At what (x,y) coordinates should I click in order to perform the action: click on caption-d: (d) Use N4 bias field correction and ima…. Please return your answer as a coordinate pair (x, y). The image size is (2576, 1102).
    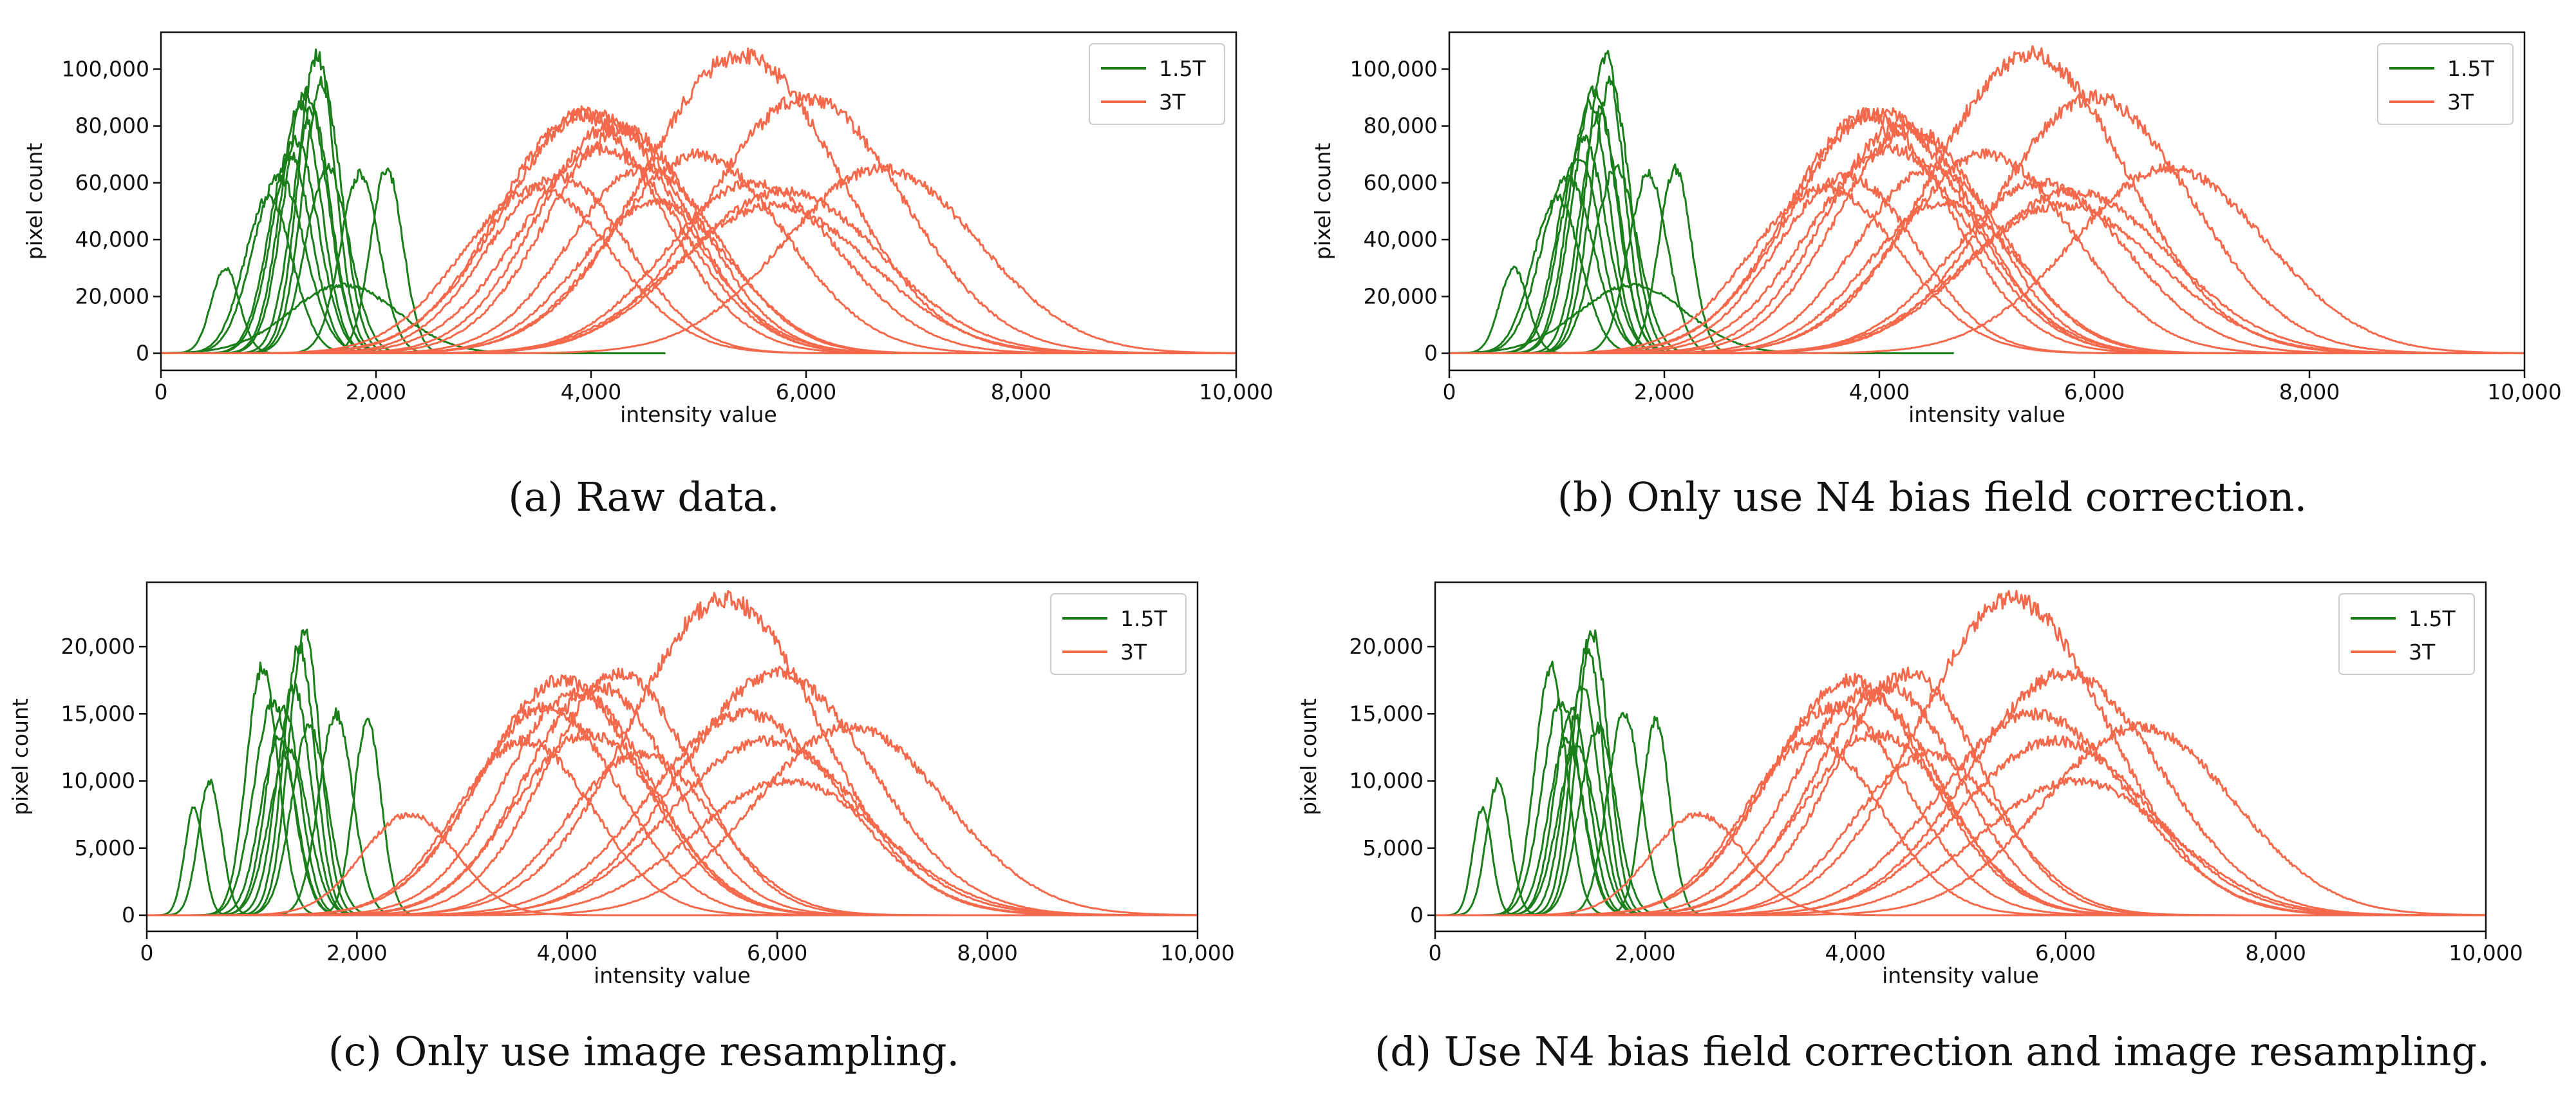
    Looking at the image, I should click on (1932, 1051).